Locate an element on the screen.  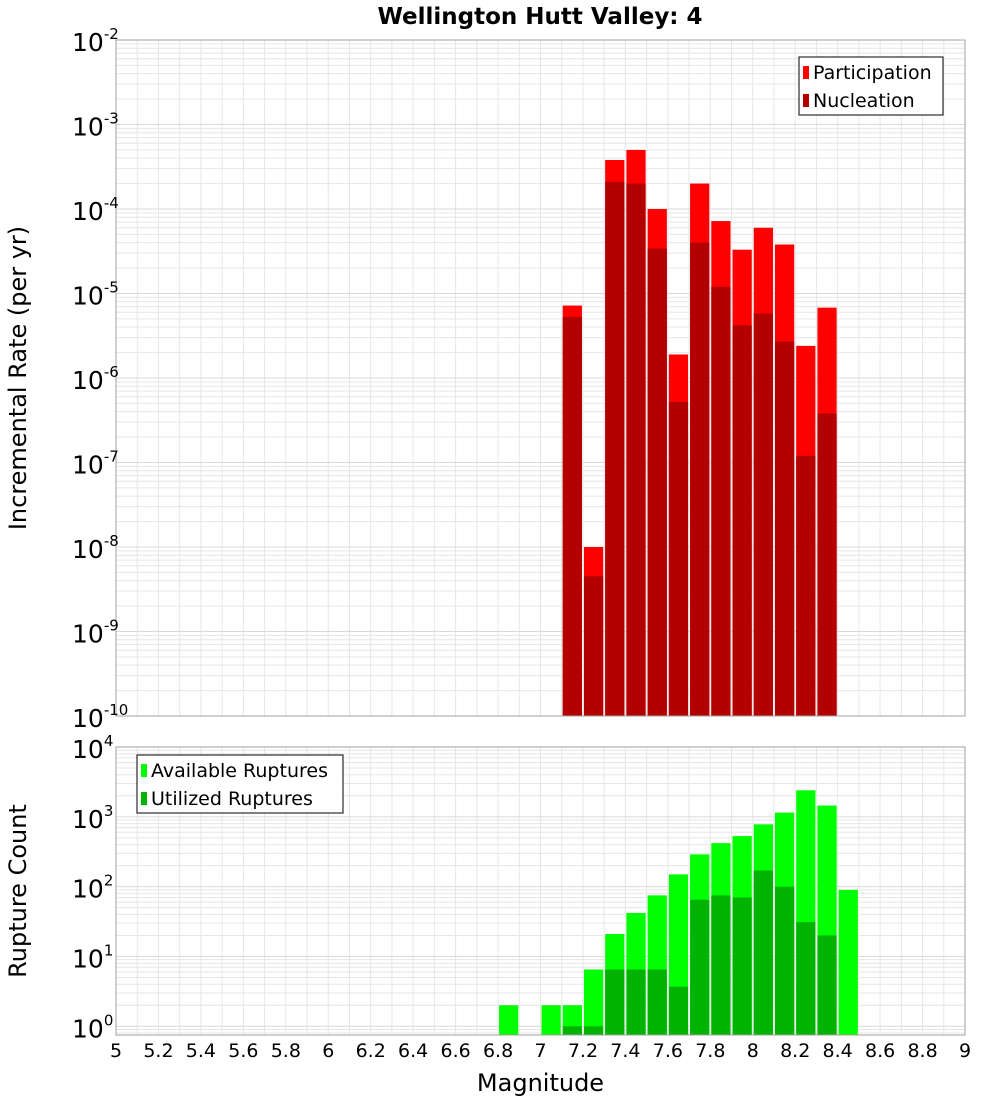
count-x-tick-label: 8.6 is located at coordinates (880, 1051).